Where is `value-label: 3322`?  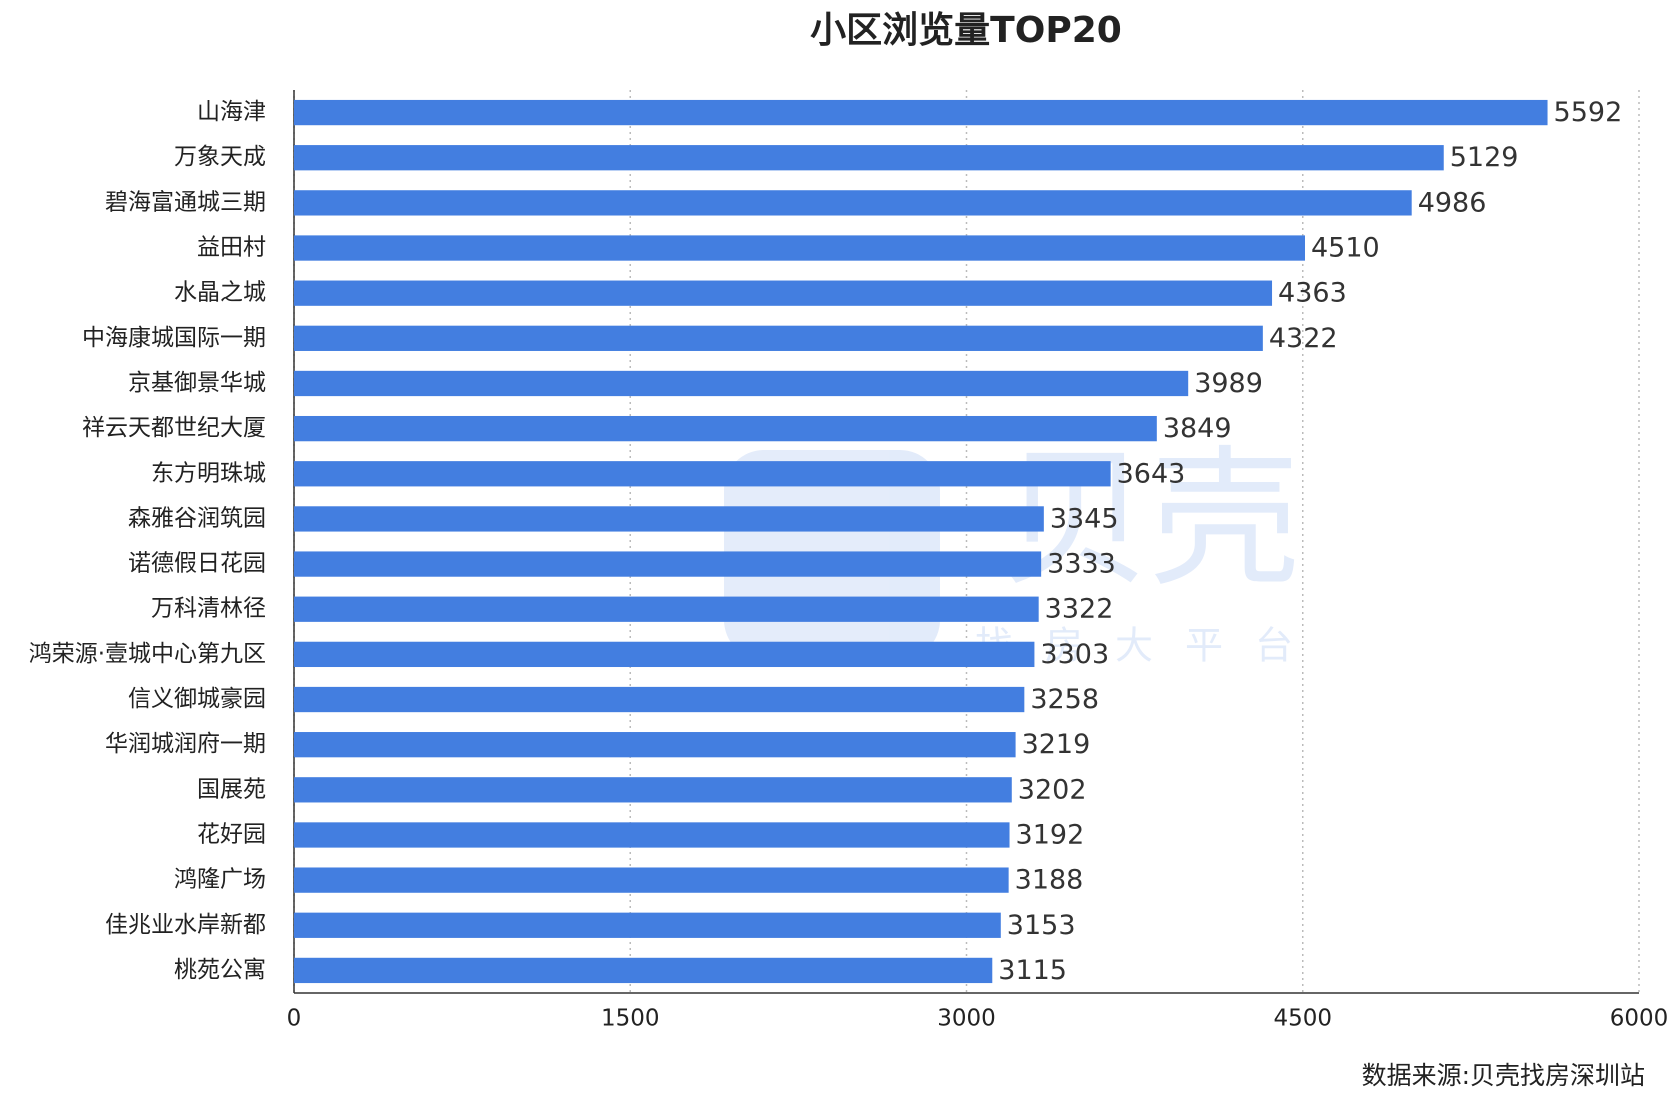 value-label: 3322 is located at coordinates (1079, 609).